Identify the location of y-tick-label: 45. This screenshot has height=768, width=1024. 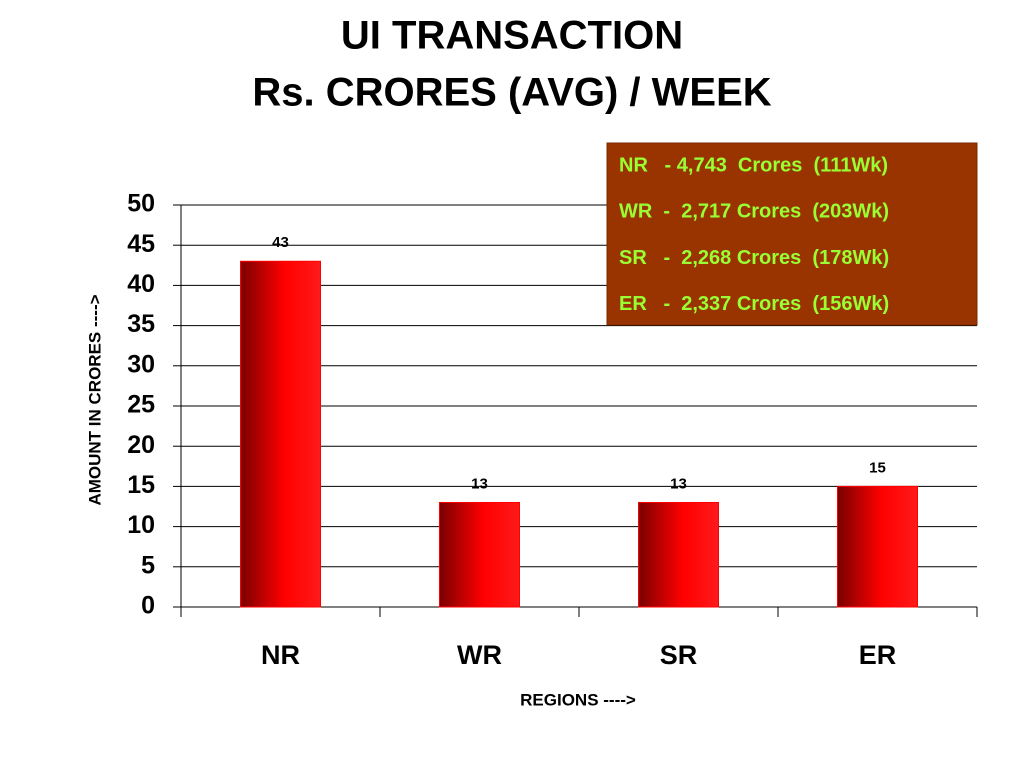
(141, 244).